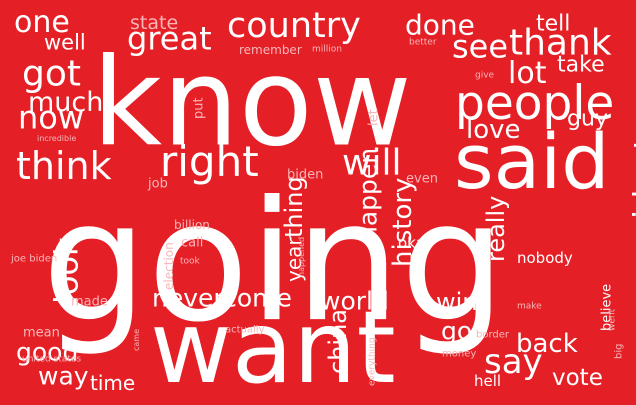 This screenshot has height=405, width=636. Describe the element at coordinates (270, 50) in the screenshot. I see `word-remember: remember` at that location.